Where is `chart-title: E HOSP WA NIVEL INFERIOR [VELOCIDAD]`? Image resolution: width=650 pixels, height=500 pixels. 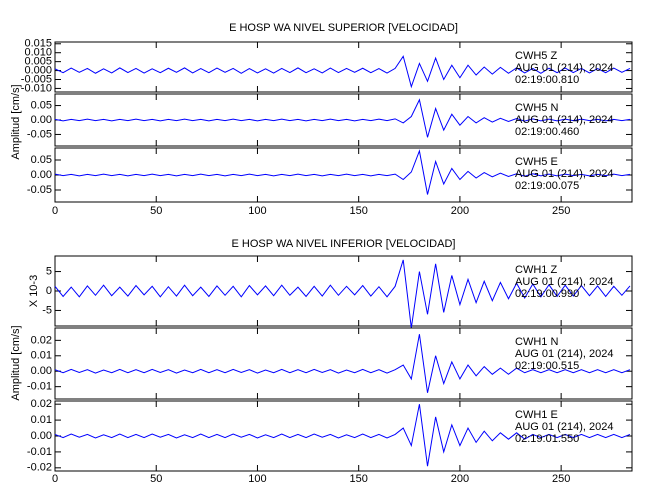
chart-title: E HOSP WA NIVEL INFERIOR [VELOCIDAD] is located at coordinates (344, 244).